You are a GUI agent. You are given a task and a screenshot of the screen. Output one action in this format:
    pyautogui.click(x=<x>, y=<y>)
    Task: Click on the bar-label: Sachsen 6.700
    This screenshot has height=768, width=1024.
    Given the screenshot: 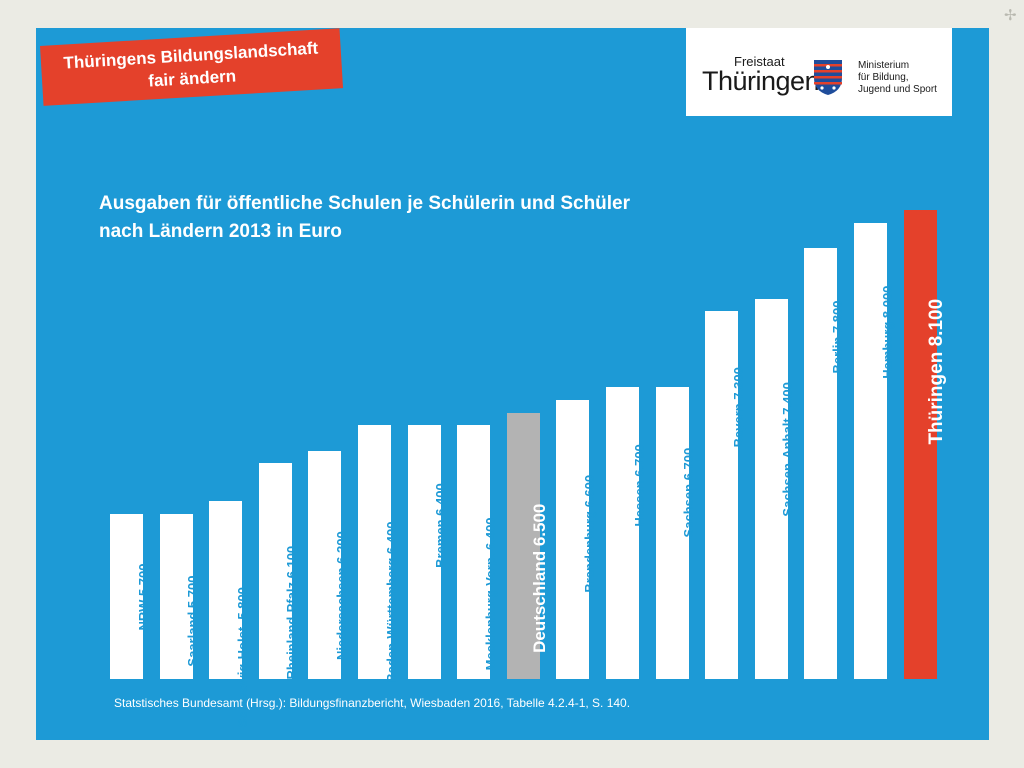 What is the action you would take?
    pyautogui.click(x=689, y=493)
    